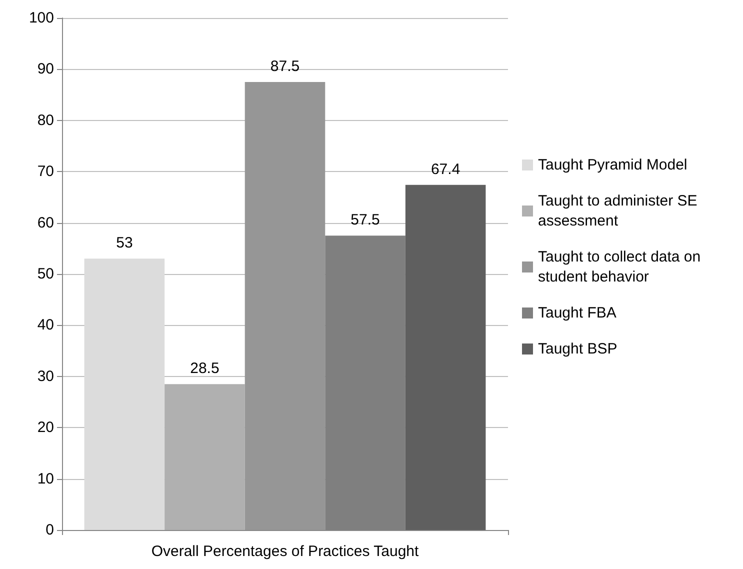  What do you see at coordinates (577, 313) in the screenshot?
I see `legend-label: Taught FBA` at bounding box center [577, 313].